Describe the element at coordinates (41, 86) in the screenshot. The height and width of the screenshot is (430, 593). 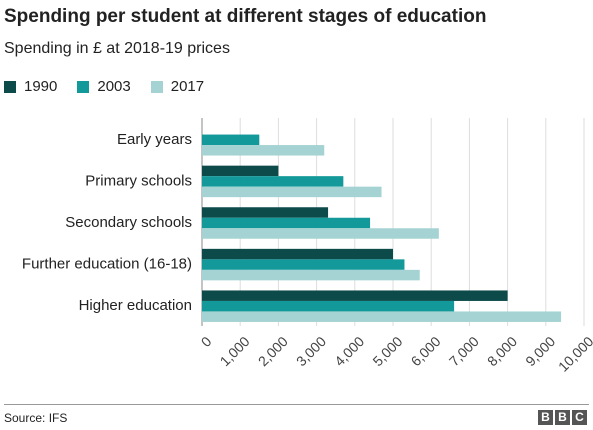
I see `legend-label-1990: 1990` at that location.